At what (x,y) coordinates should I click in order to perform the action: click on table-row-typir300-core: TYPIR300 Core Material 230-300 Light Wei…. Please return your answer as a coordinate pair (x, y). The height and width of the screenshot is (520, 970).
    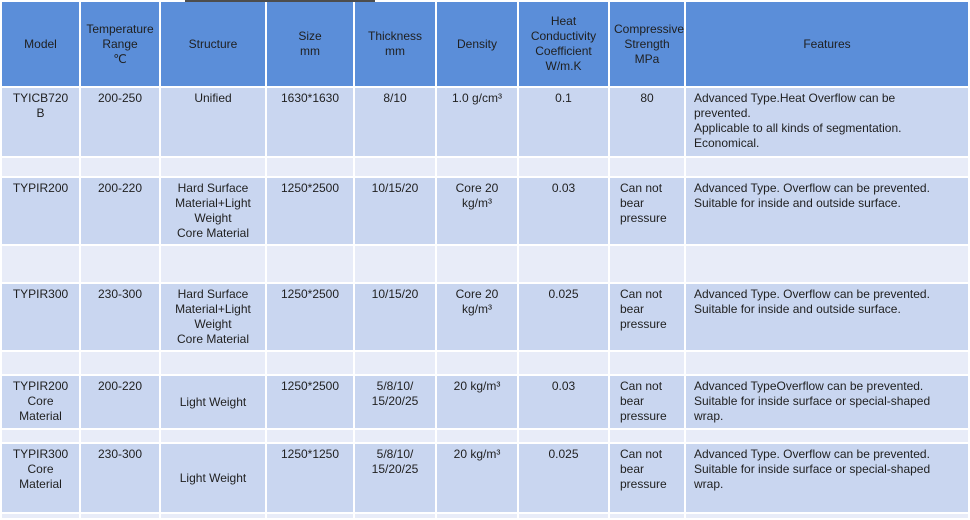
    Looking at the image, I should click on (485, 478).